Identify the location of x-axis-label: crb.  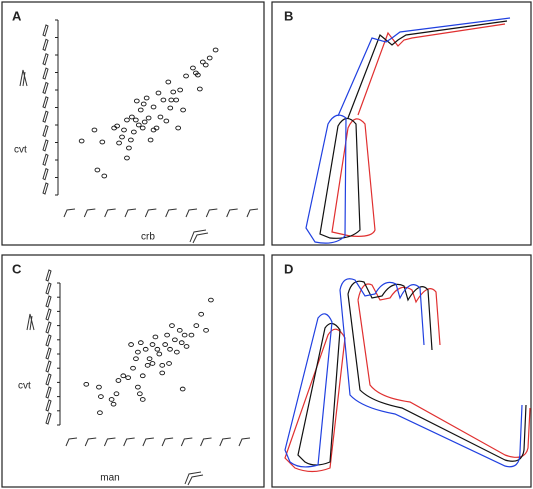
(148, 237).